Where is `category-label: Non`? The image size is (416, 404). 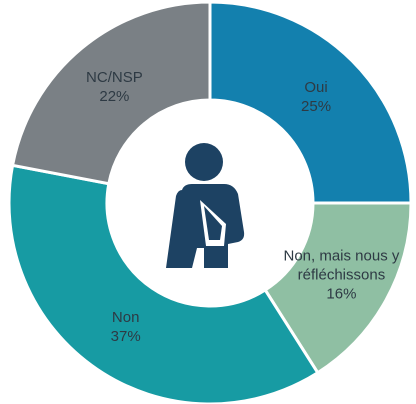
category-label: Non is located at coordinates (125, 318).